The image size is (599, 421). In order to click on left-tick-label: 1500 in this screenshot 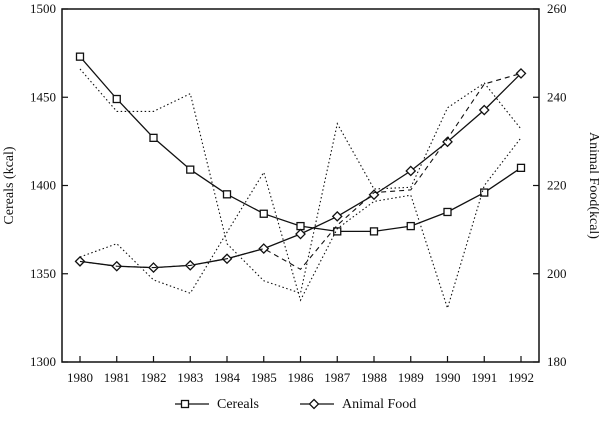, I will do `click(43, 8)`.